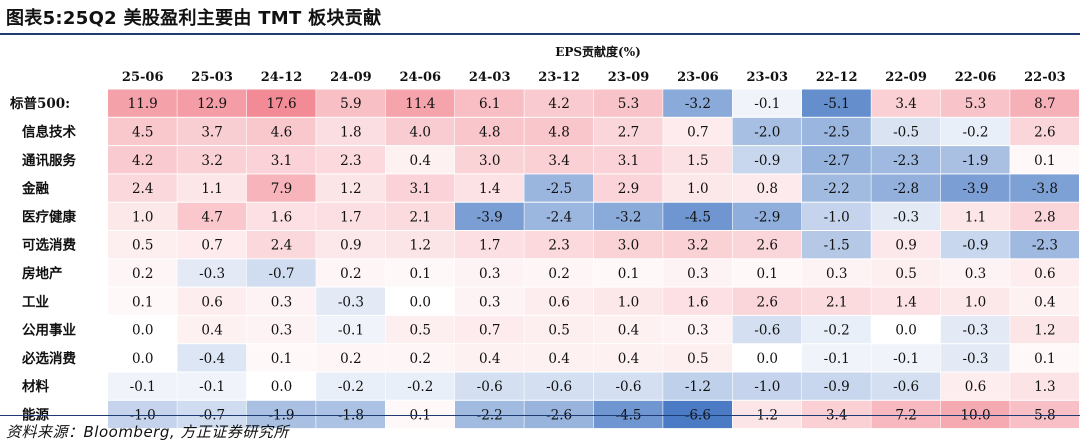 Image resolution: width=1080 pixels, height=447 pixels. What do you see at coordinates (837, 331) in the screenshot?
I see `cell-value: -0.2` at bounding box center [837, 331].